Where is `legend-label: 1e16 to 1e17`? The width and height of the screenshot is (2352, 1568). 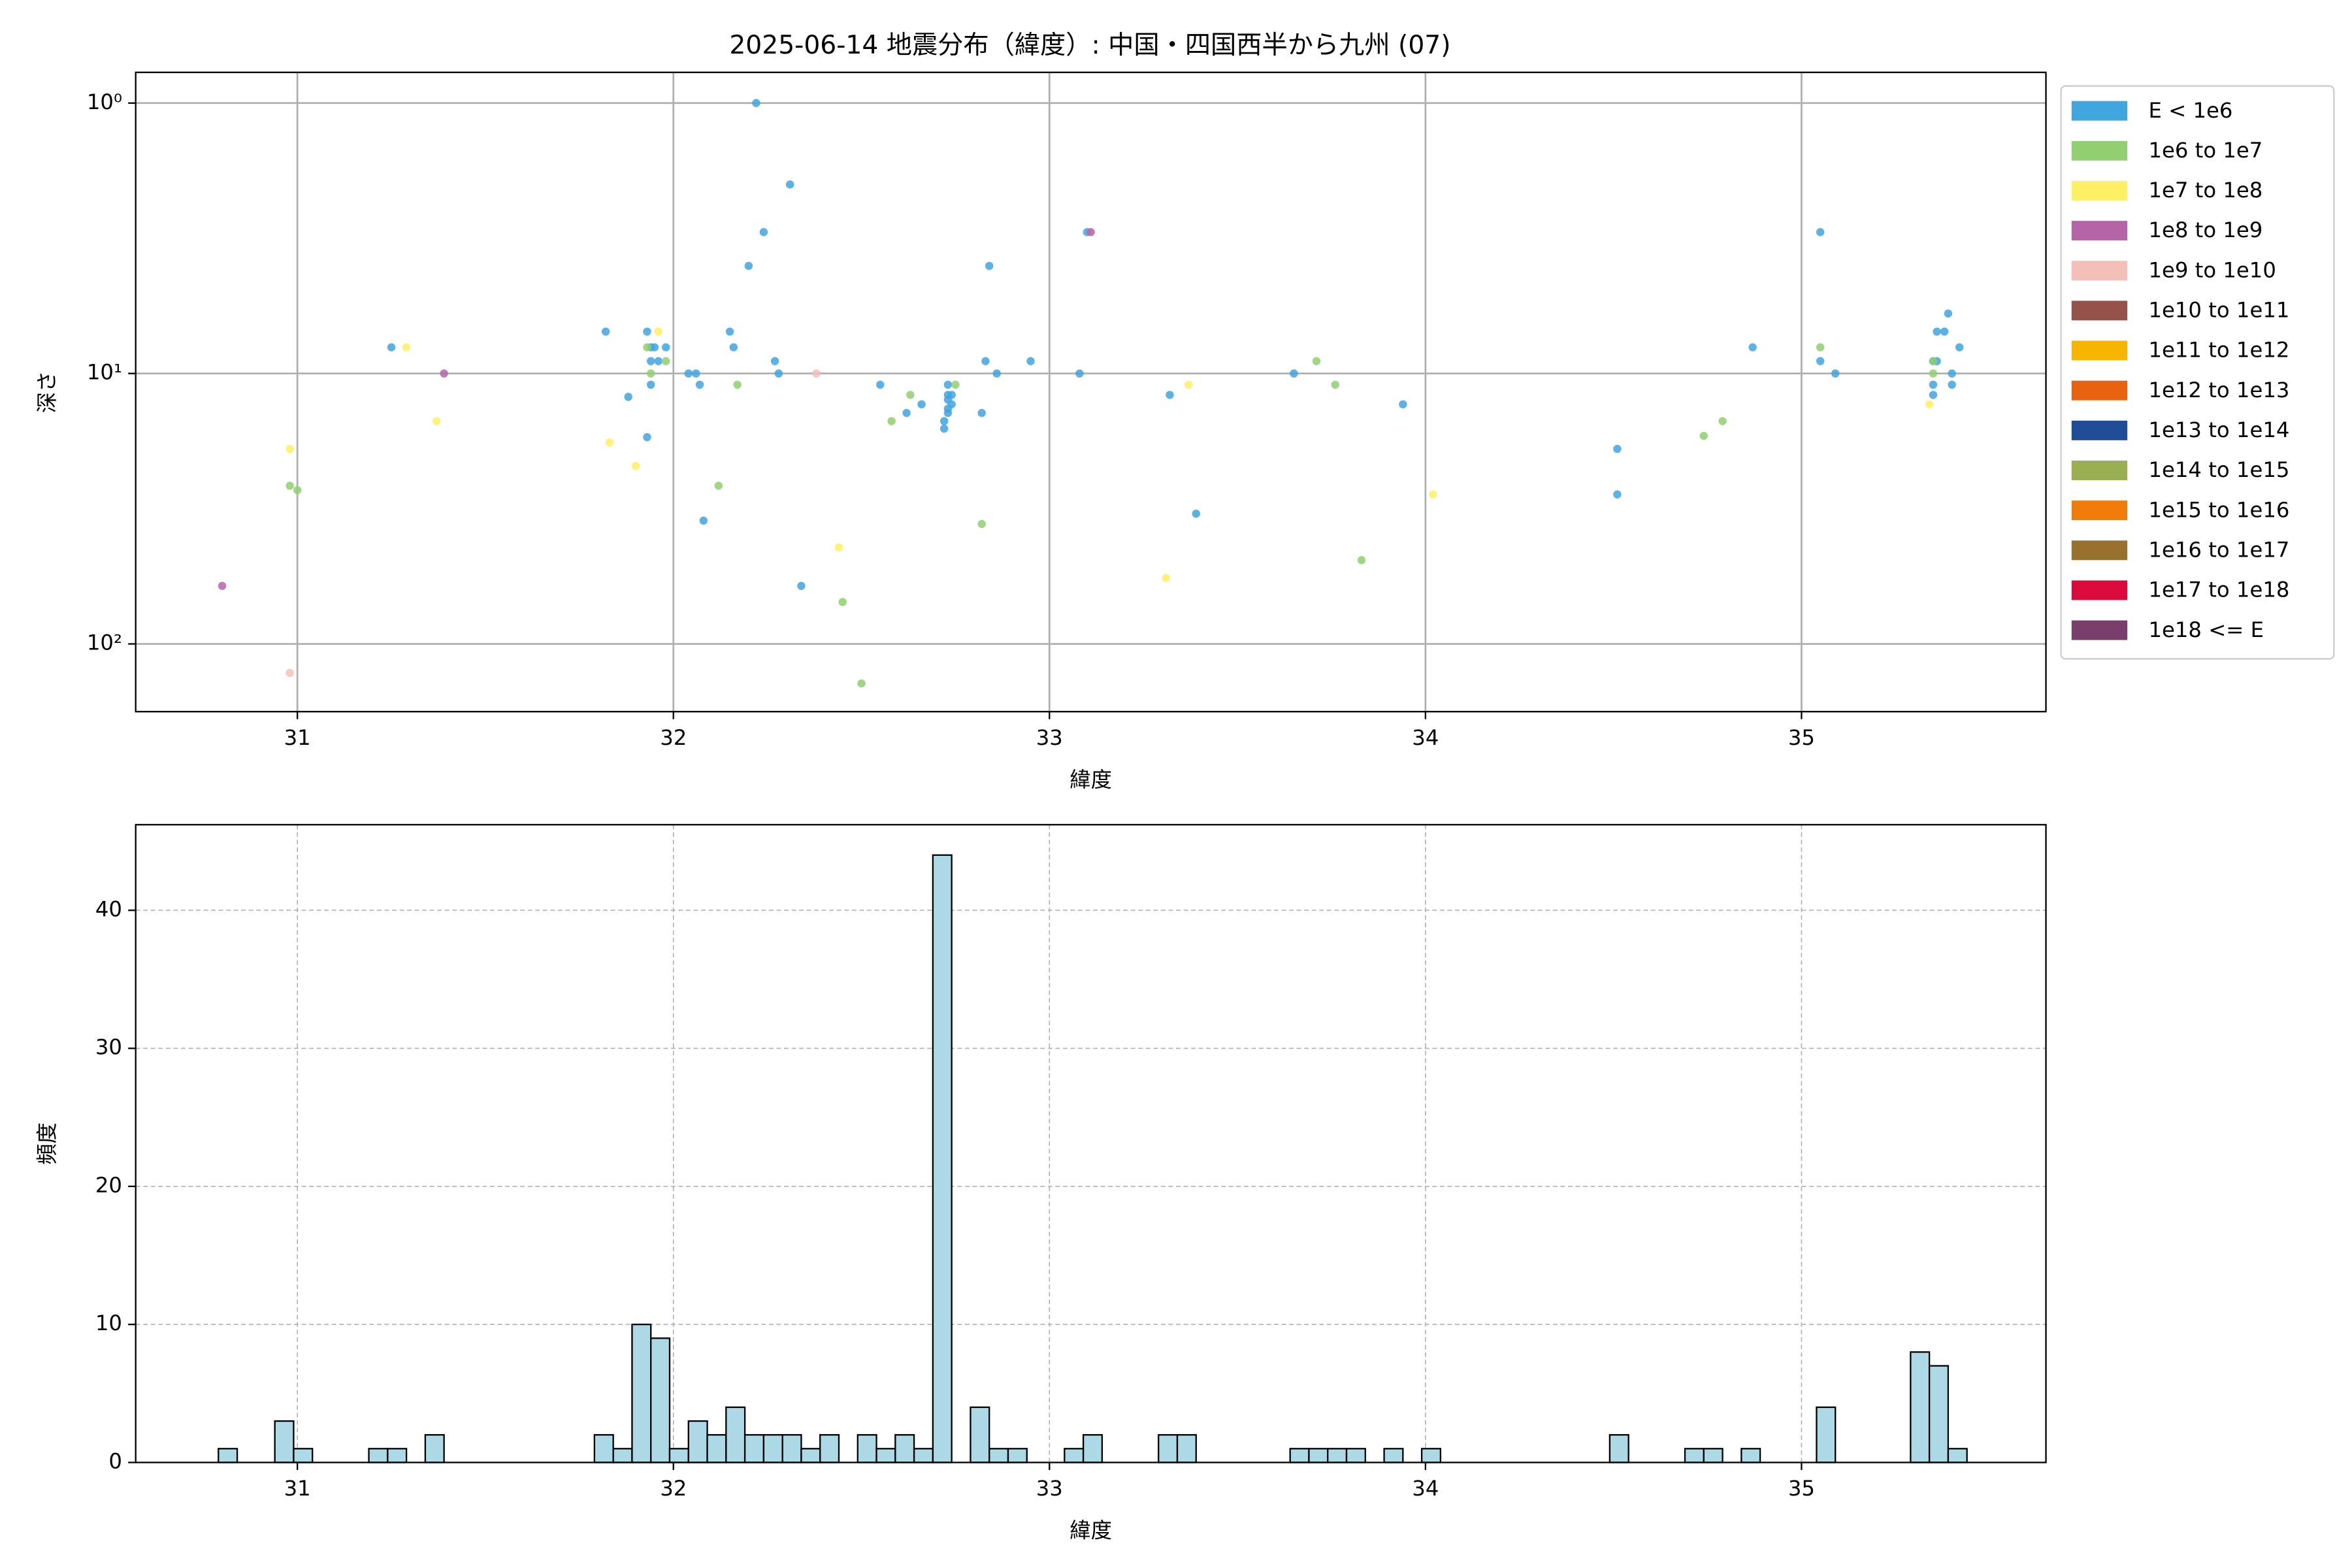 legend-label: 1e16 to 1e17 is located at coordinates (2218, 549).